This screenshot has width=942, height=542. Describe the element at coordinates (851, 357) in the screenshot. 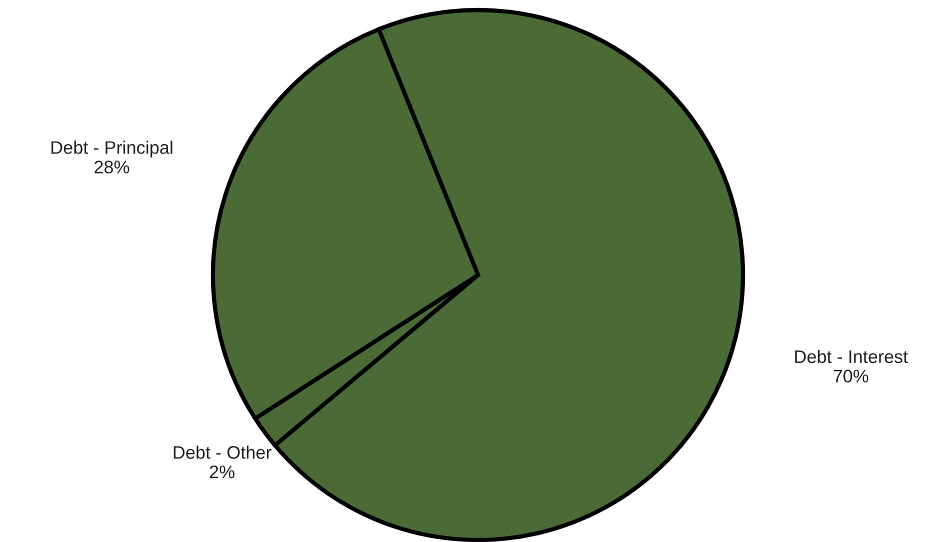

I see `slice-label: Debt - Interest` at that location.